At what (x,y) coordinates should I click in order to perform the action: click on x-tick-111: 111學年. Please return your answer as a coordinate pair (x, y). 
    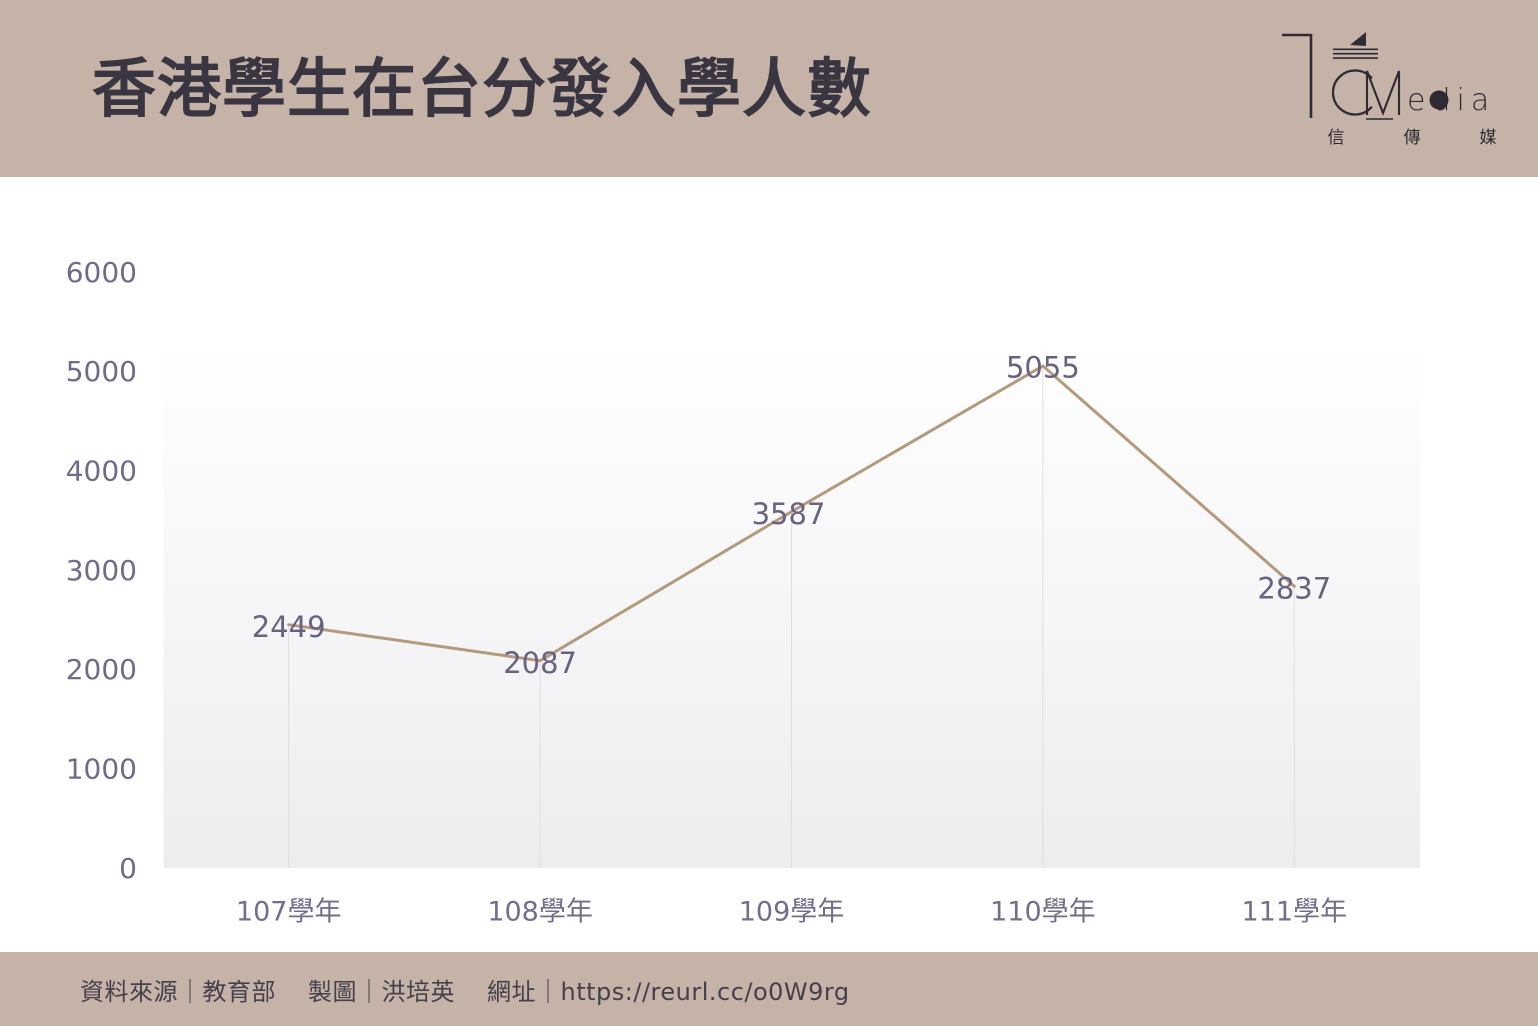
    Looking at the image, I should click on (1295, 911).